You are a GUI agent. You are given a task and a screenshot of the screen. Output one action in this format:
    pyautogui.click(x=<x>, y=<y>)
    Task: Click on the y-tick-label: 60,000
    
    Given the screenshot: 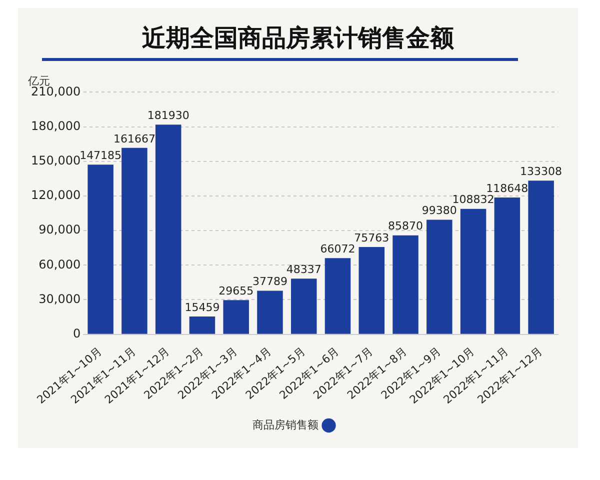 What is the action you would take?
    pyautogui.click(x=59, y=264)
    